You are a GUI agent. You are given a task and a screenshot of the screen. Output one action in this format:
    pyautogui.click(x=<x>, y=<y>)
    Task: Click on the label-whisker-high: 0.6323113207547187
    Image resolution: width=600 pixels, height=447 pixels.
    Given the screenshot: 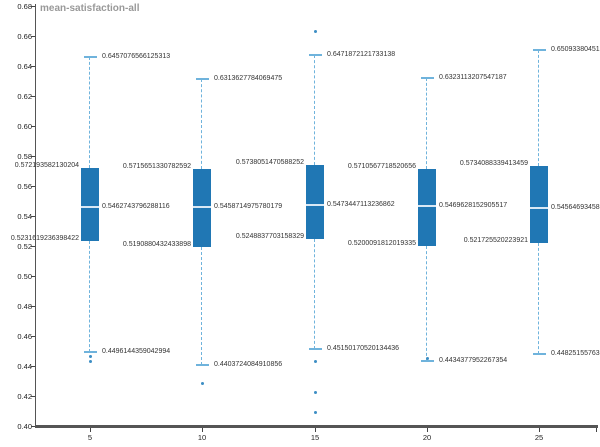 What is the action you would take?
    pyautogui.click(x=473, y=77)
    